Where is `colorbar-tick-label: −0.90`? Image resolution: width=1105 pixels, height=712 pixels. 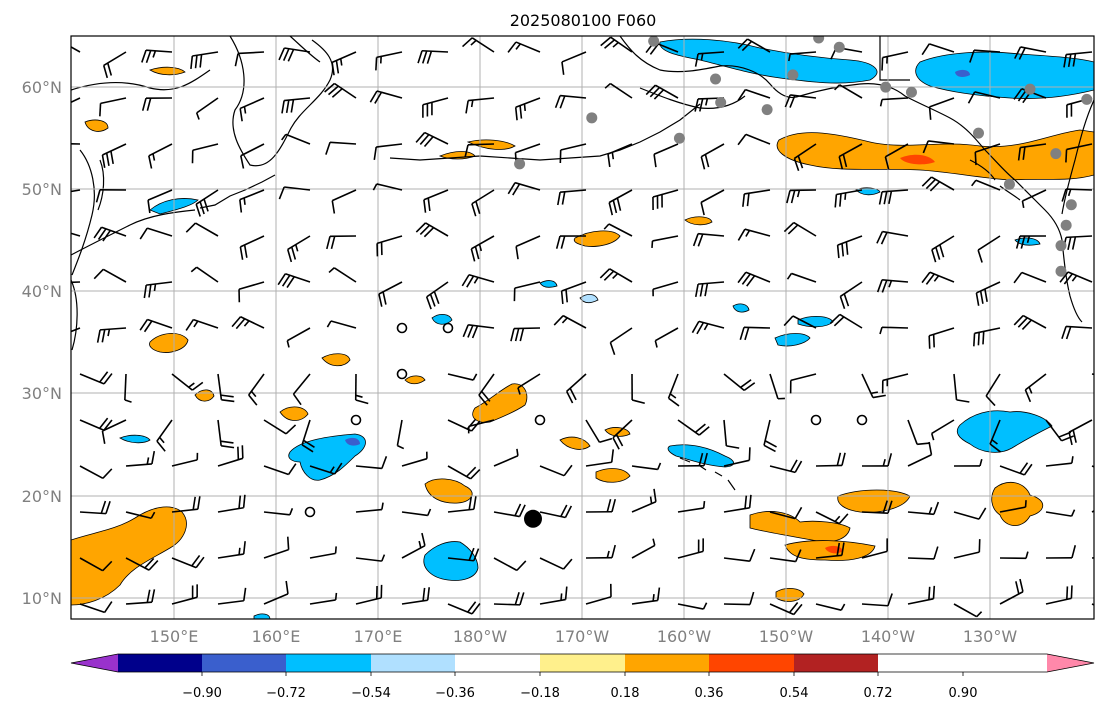 colorbar-tick-label: −0.90 is located at coordinates (202, 693).